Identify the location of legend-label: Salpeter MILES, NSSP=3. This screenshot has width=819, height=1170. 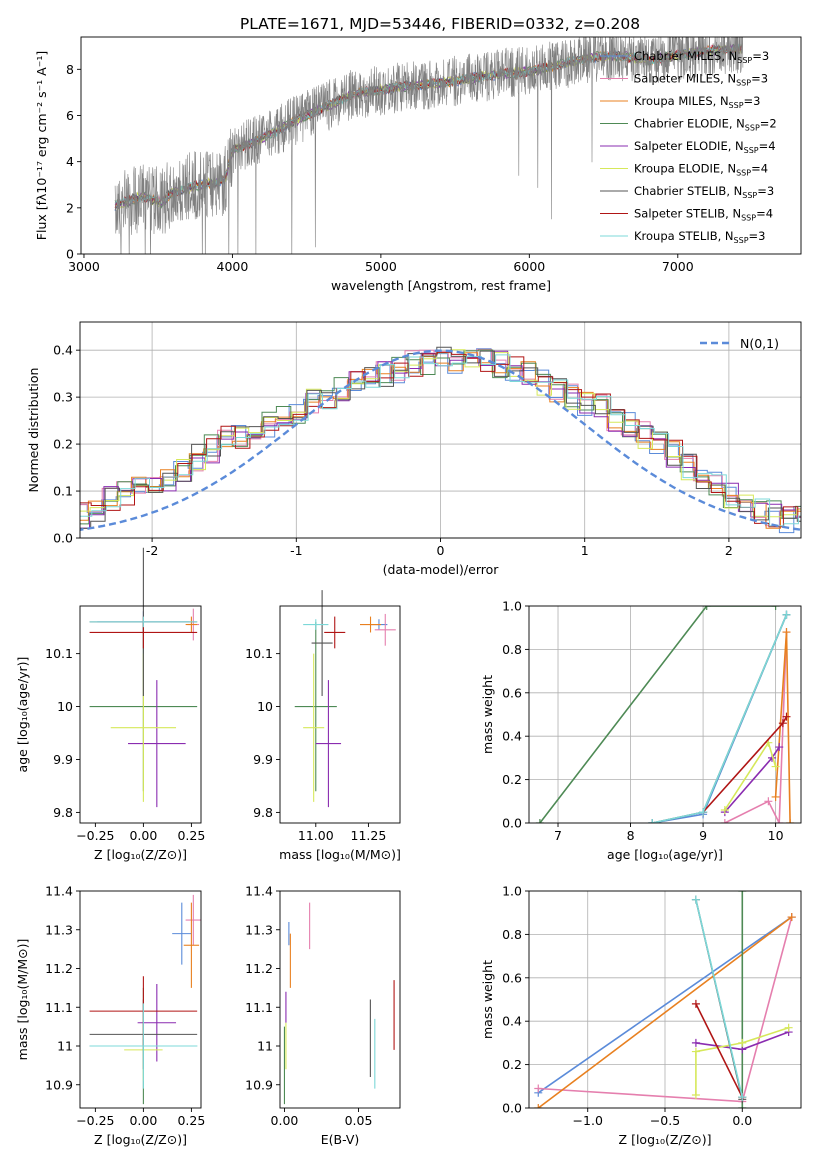
(701, 80).